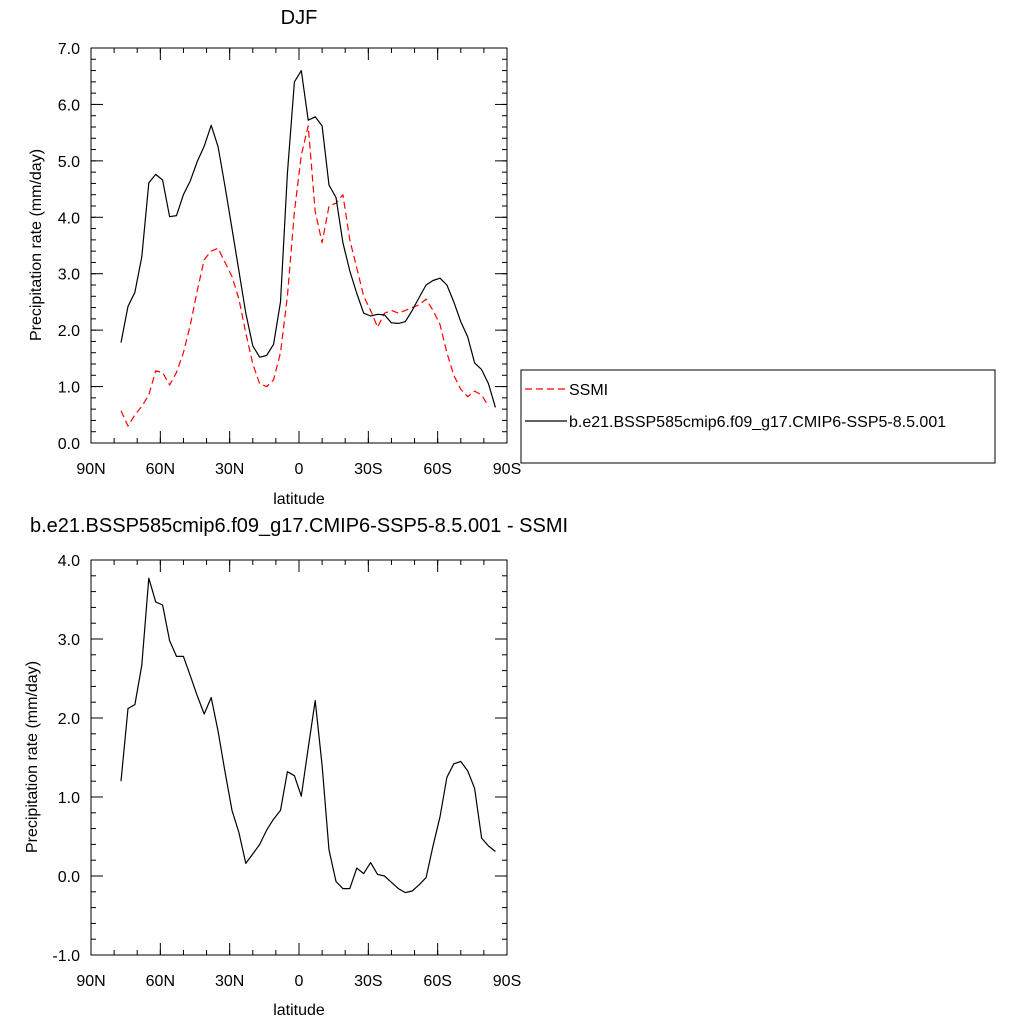 Image resolution: width=1024 pixels, height=1024 pixels. Describe the element at coordinates (299, 18) in the screenshot. I see `chart-title: DJF` at that location.